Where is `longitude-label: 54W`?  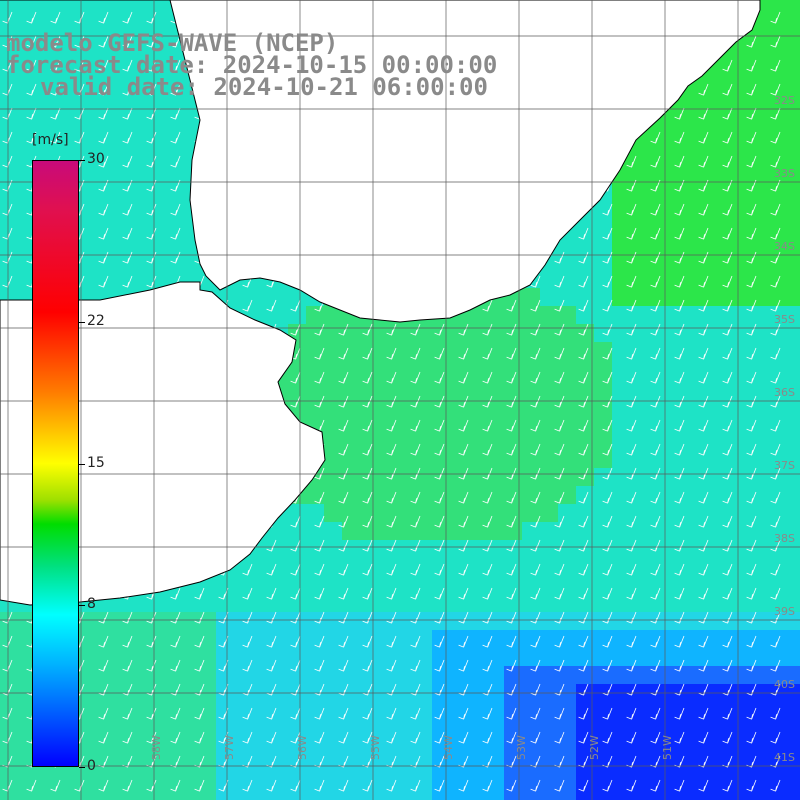
longitude-label: 54W is located at coordinates (448, 747).